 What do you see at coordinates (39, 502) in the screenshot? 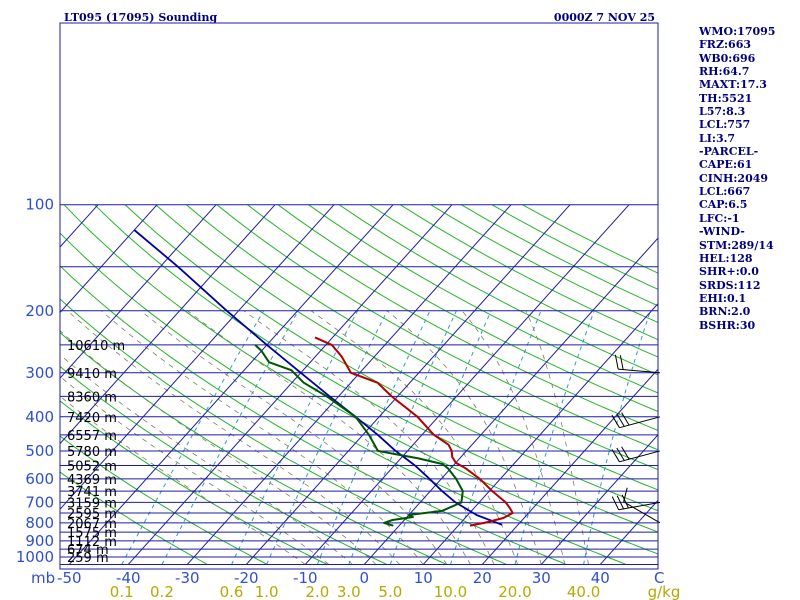
I see `pressure-tick-label: 700` at bounding box center [39, 502].